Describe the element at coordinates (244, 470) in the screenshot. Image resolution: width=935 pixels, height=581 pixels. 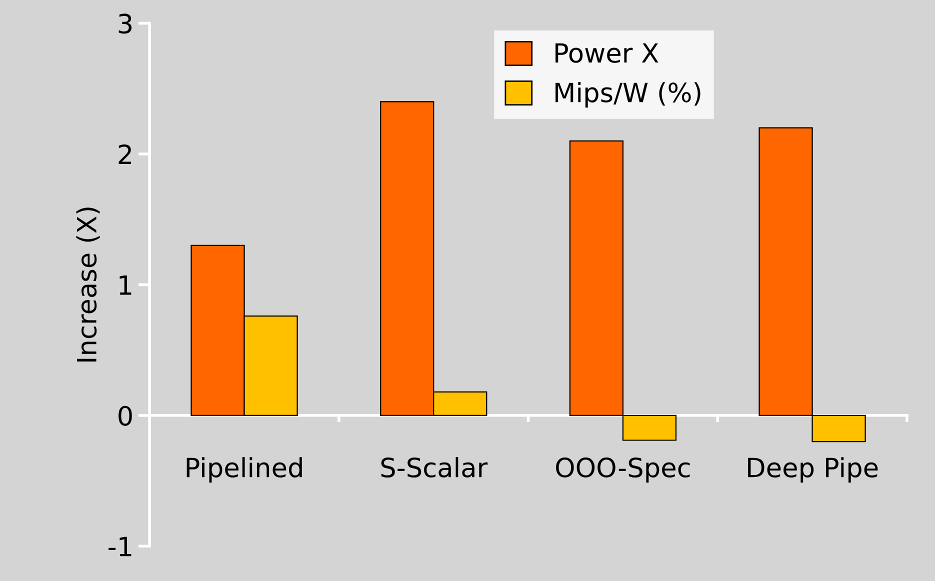
I see `x-tick-label: Pipelined` at that location.